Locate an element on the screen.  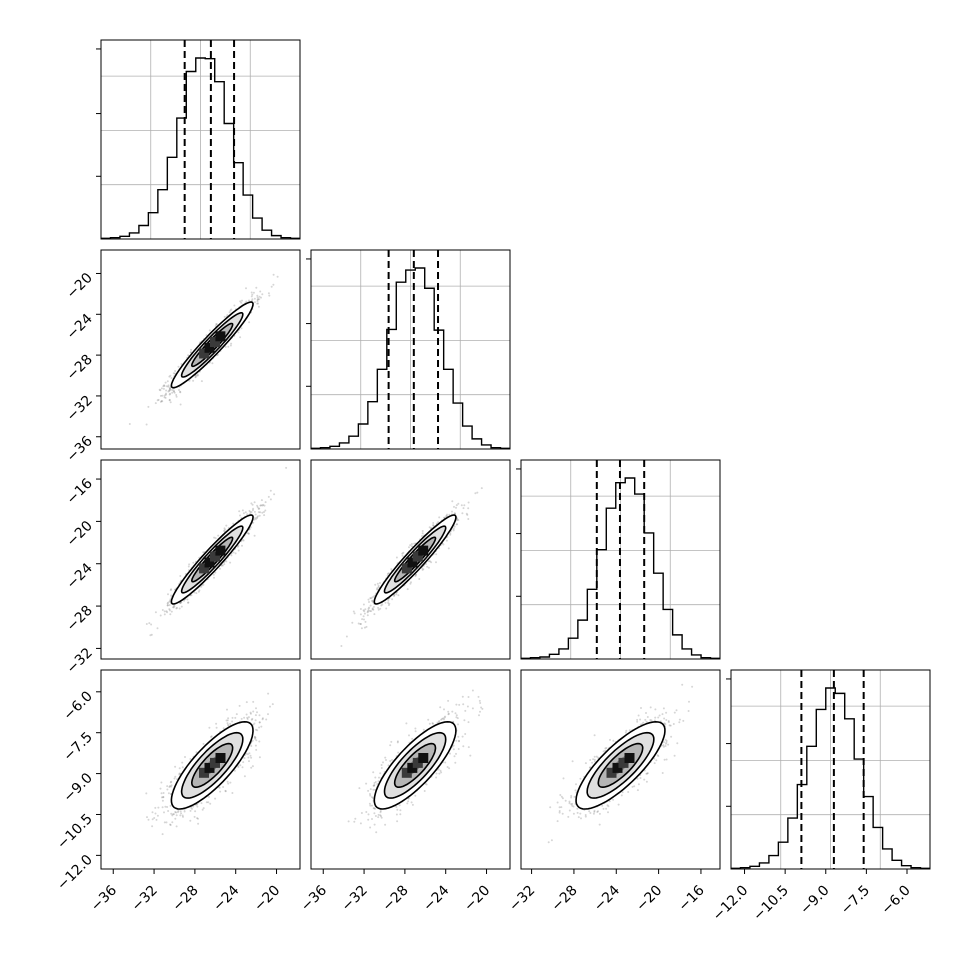
p21-density-core is located at coordinates (212, 345).